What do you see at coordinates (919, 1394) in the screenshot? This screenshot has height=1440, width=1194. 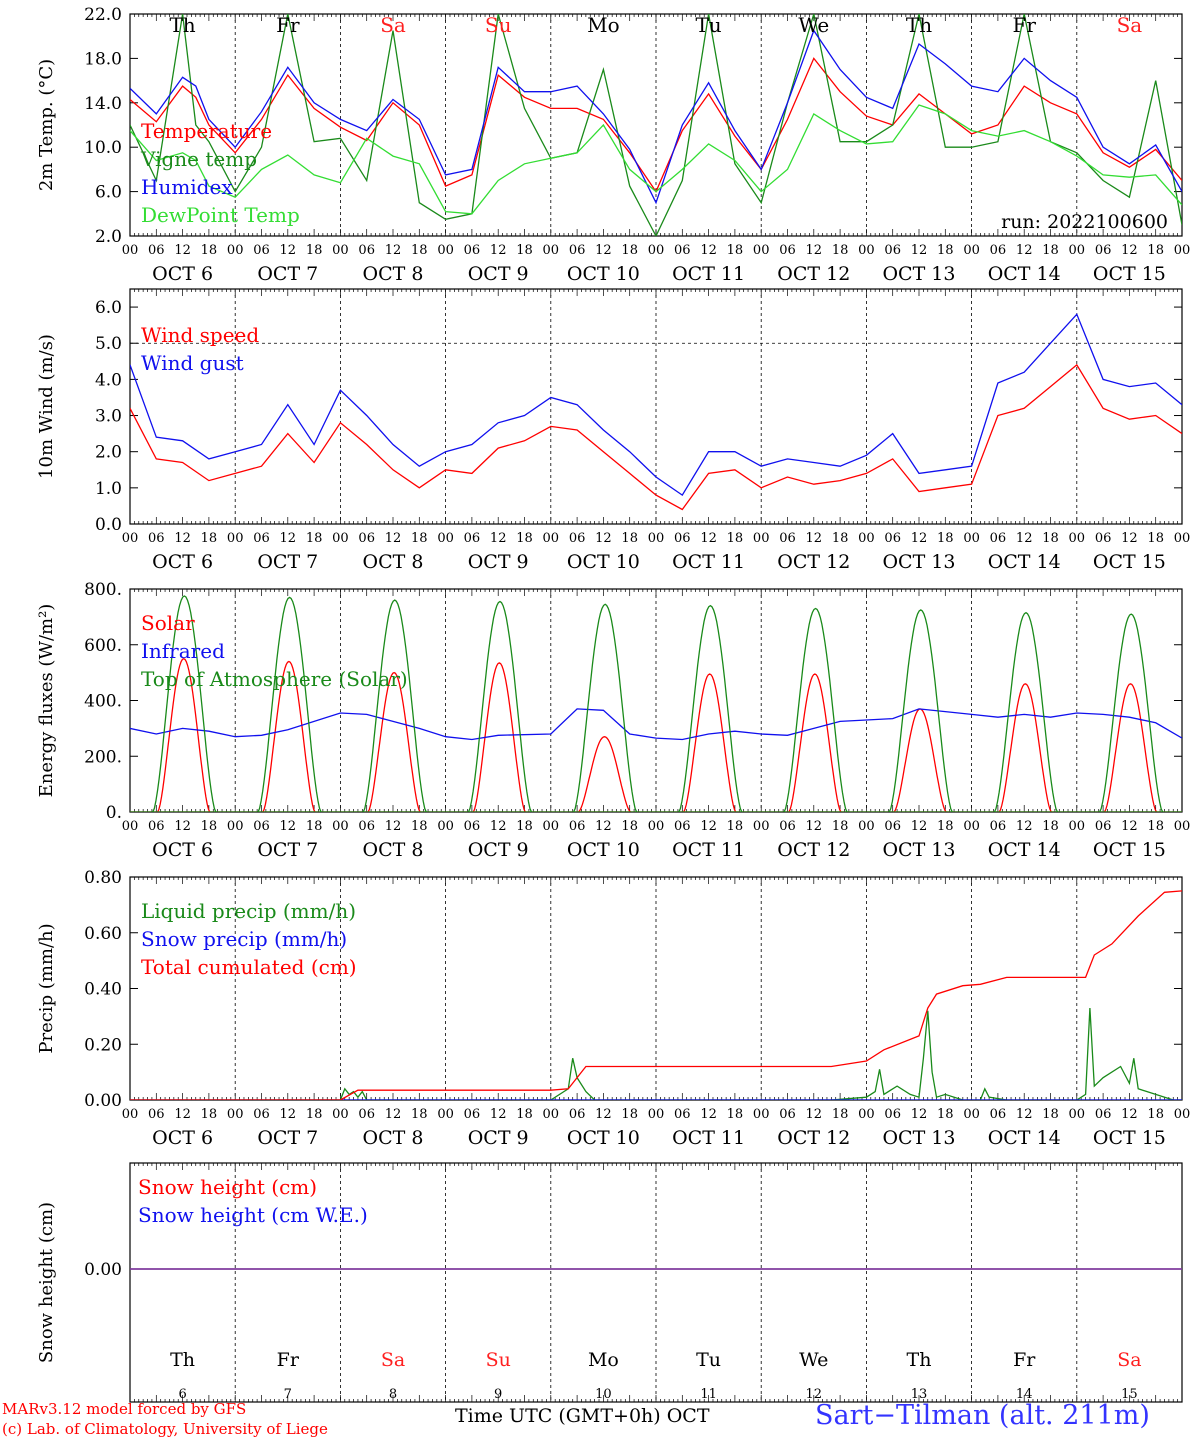 I see `day-number-label: 13` at bounding box center [919, 1394].